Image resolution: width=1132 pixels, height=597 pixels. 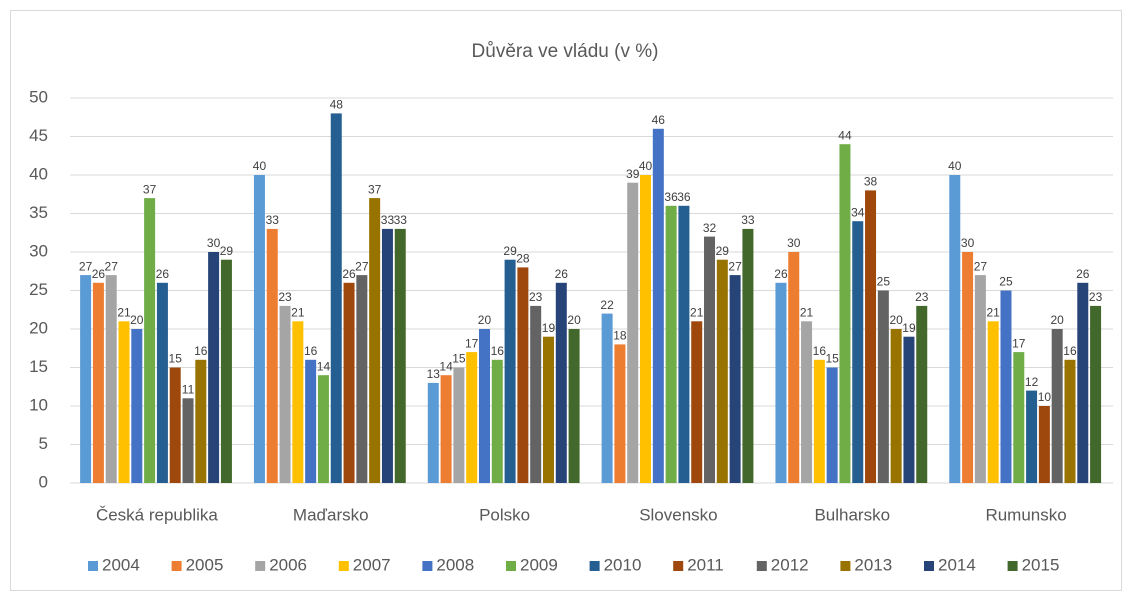 I want to click on y-tick-label: 0, so click(x=43, y=481).